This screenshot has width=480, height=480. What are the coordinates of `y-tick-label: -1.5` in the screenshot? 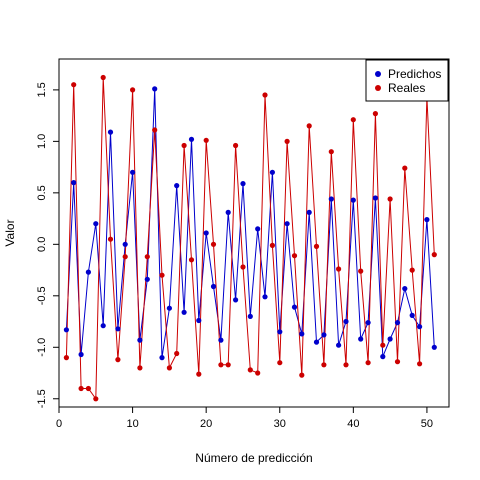 It's located at (42, 398).